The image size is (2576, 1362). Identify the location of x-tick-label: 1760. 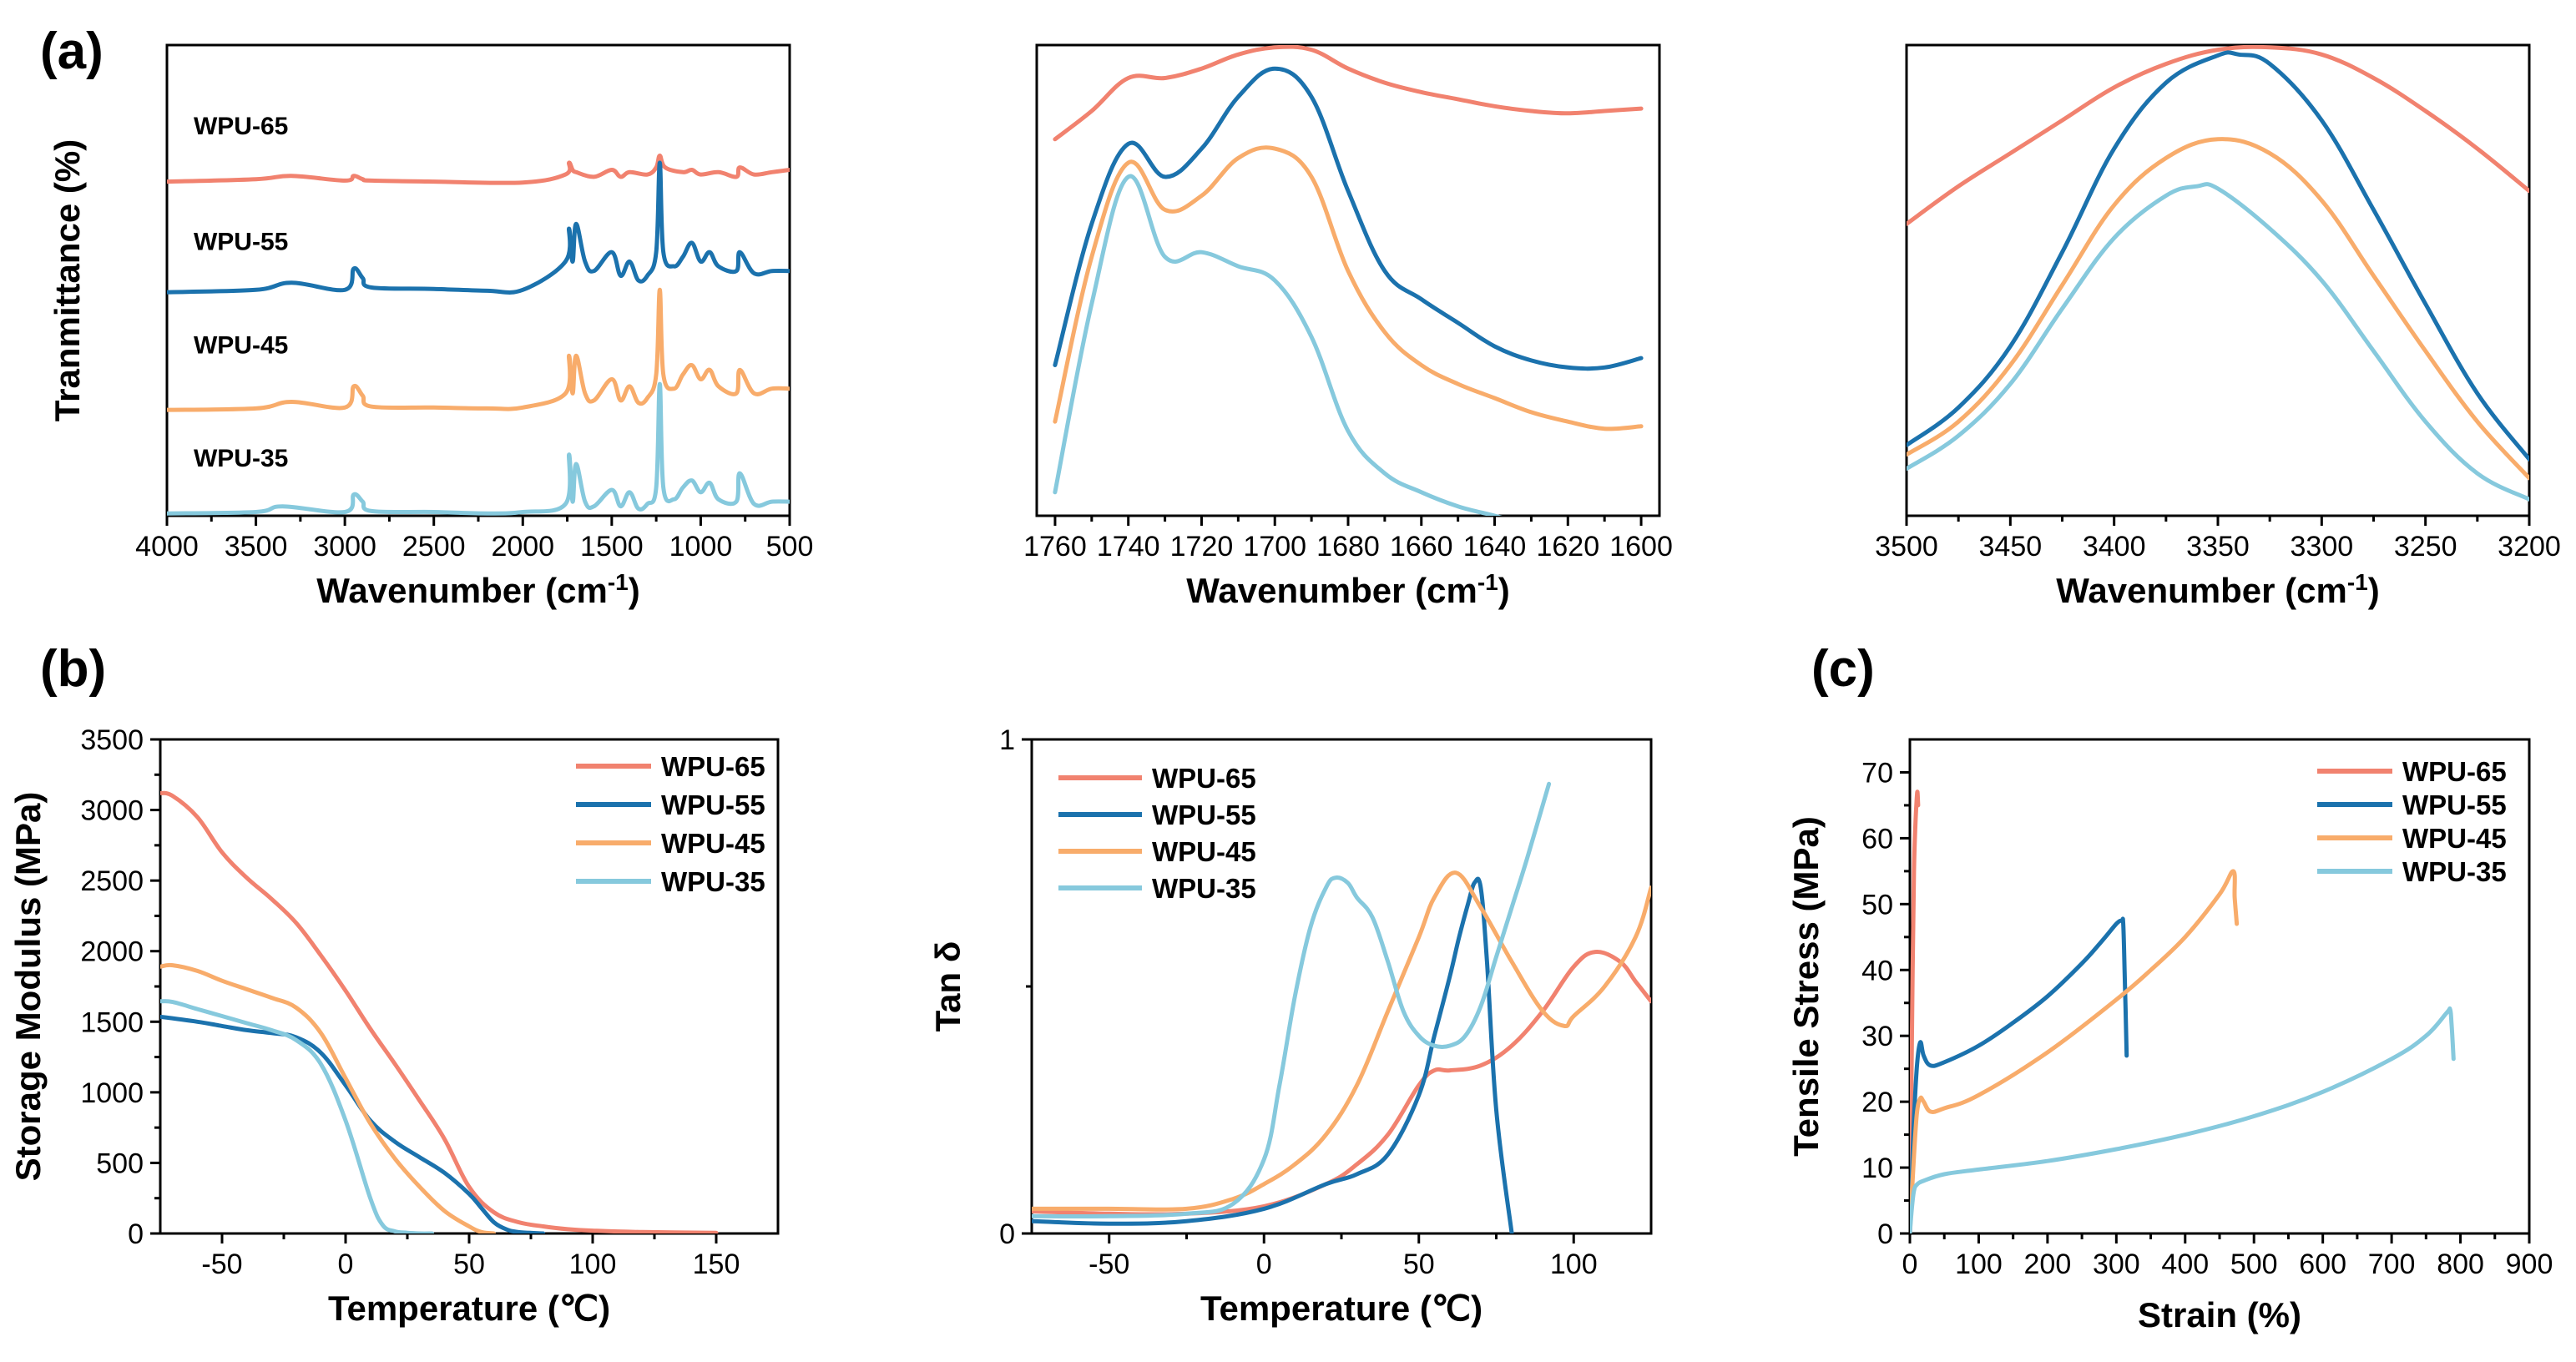
(1055, 546).